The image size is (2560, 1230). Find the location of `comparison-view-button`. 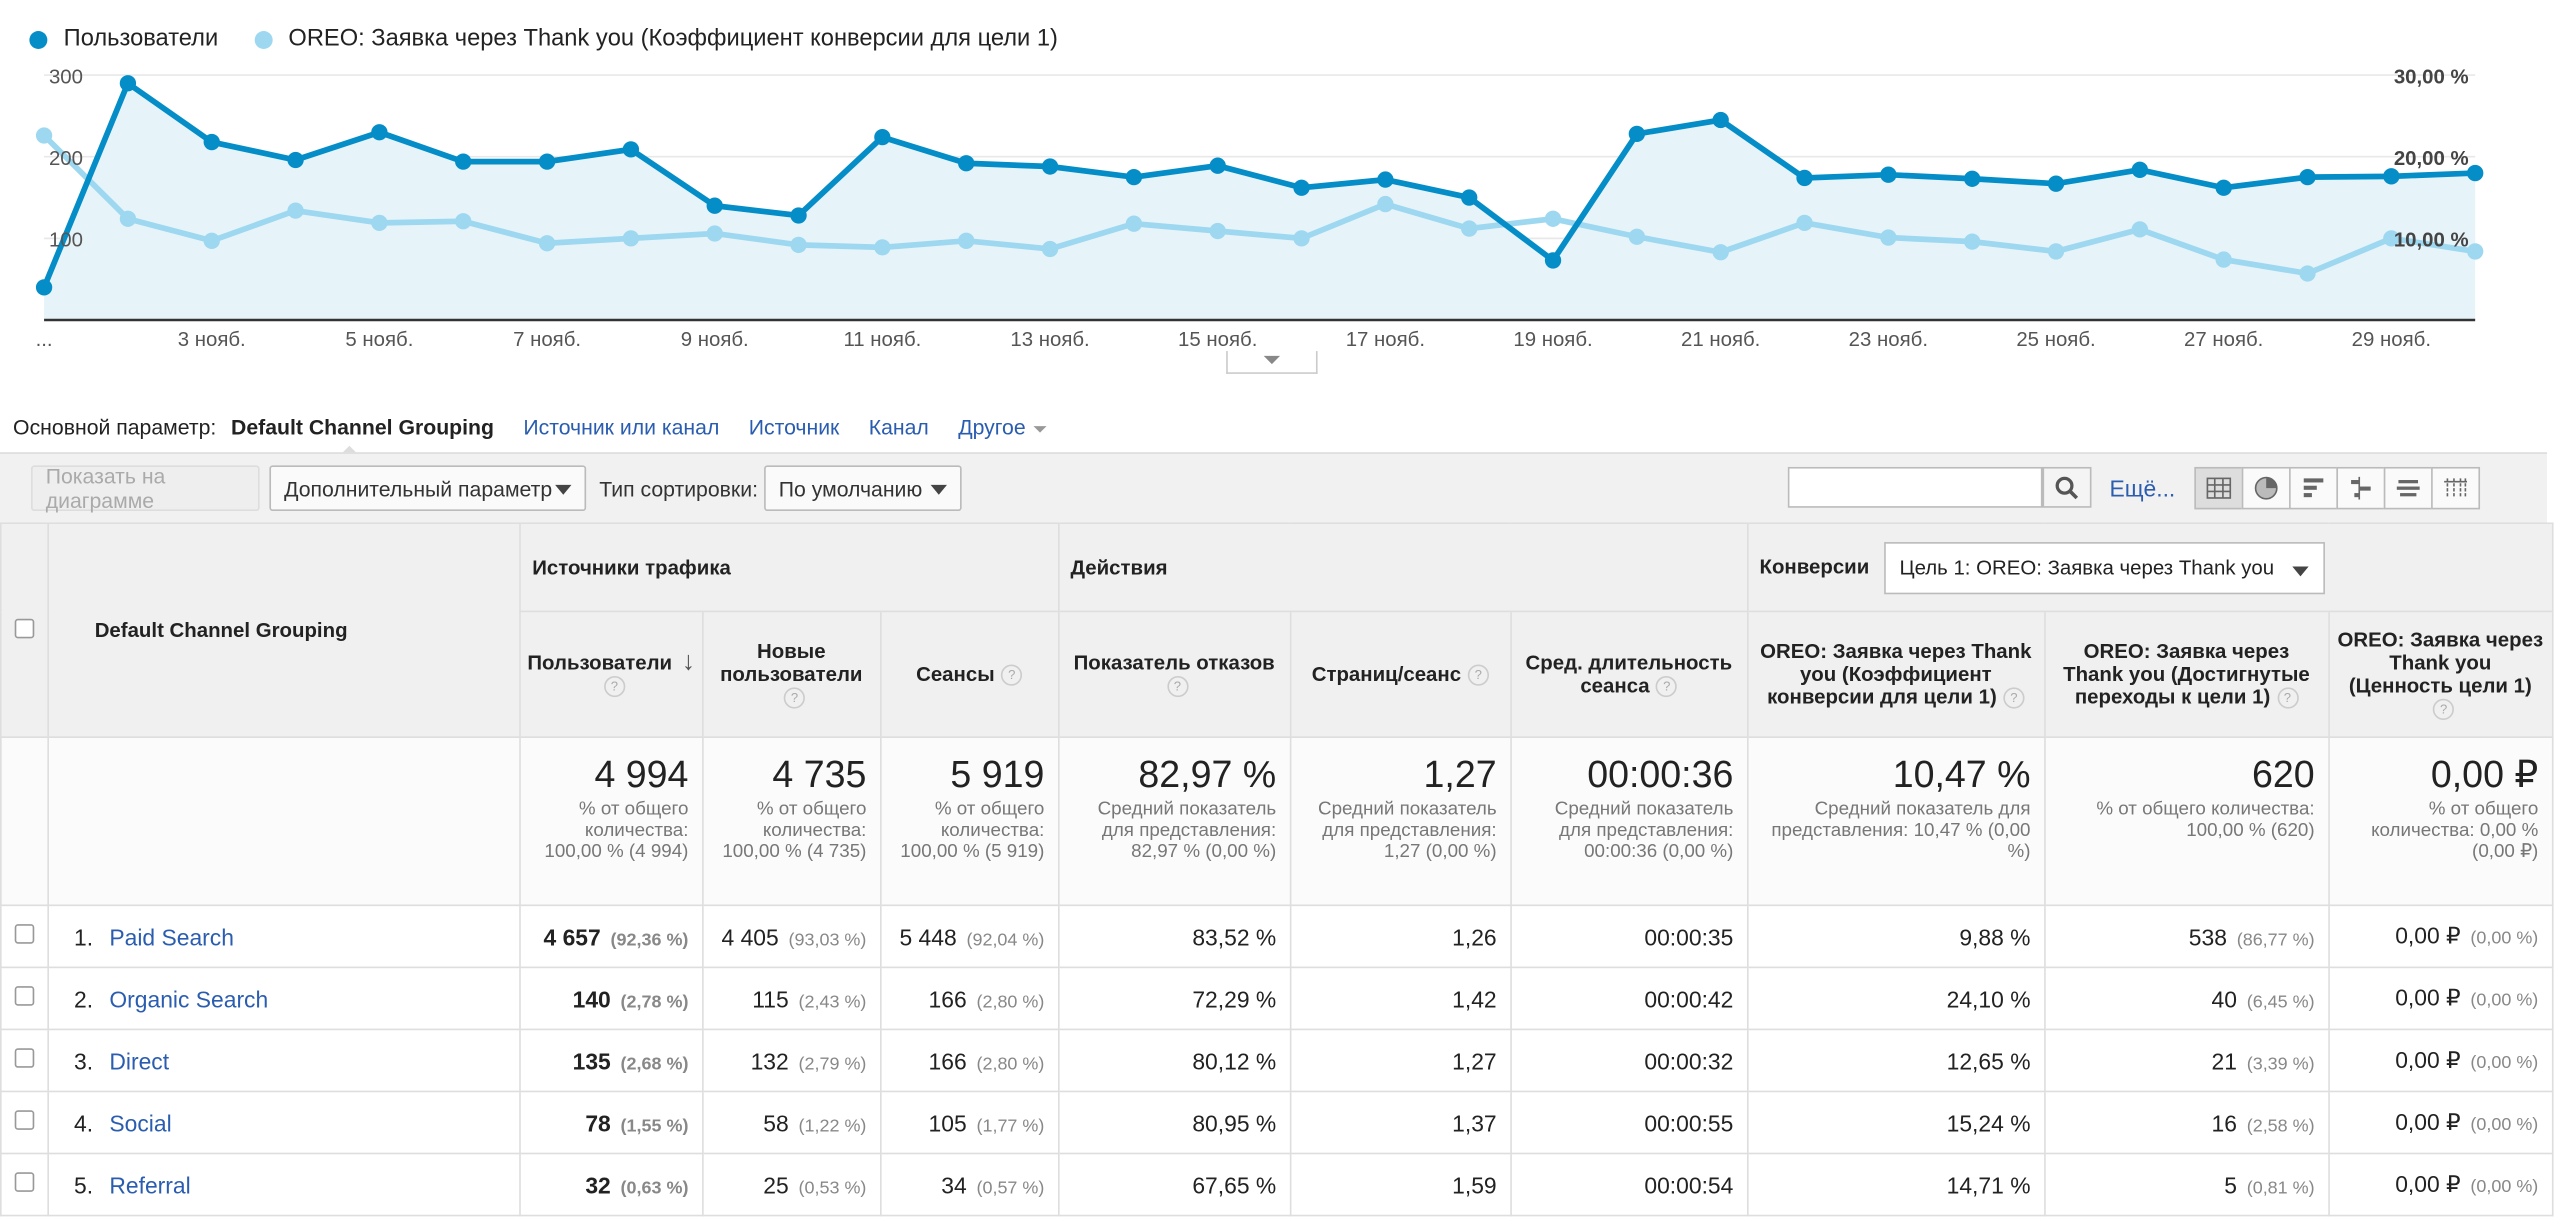

comparison-view-button is located at coordinates (2361, 488).